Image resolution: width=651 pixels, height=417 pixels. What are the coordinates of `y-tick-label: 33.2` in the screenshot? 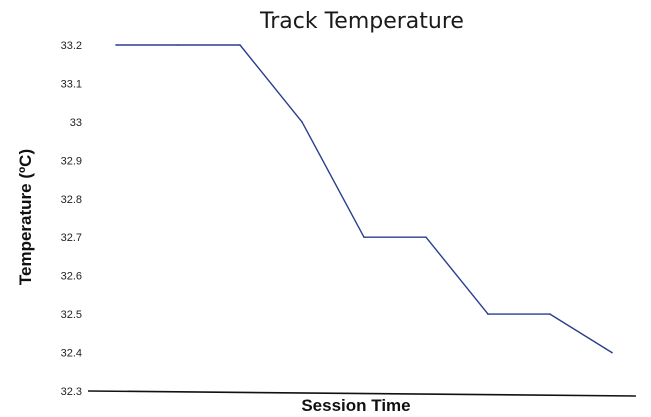 It's located at (71, 46).